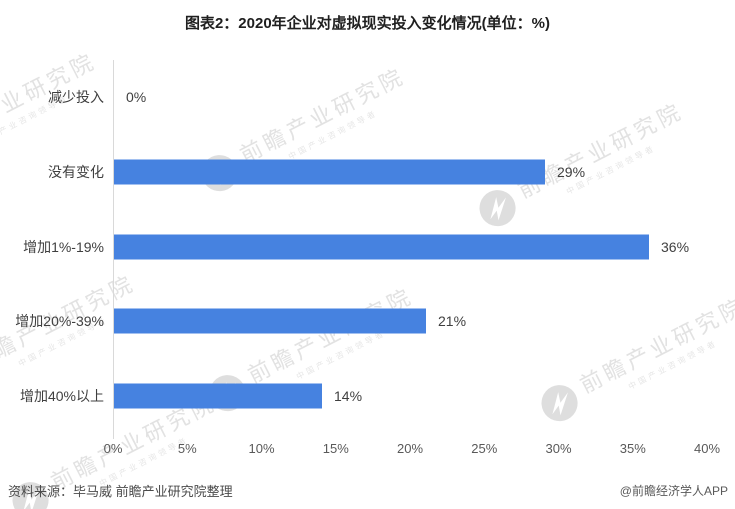 The height and width of the screenshot is (509, 735). I want to click on category-label: 减少投入, so click(76, 97).